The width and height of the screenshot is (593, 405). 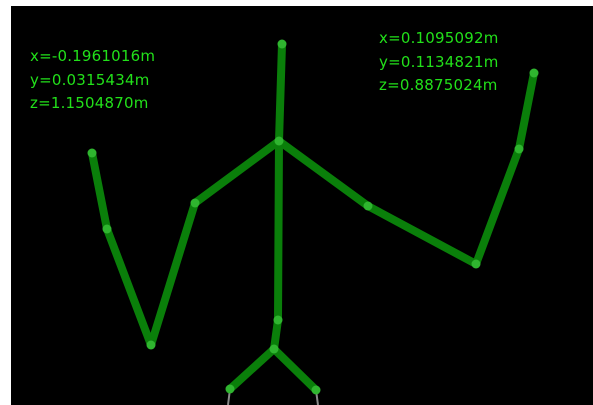 I want to click on left-hand-readout: x=-0.1961016m y=0.0315434m z=1.1504870m, so click(x=92, y=80).